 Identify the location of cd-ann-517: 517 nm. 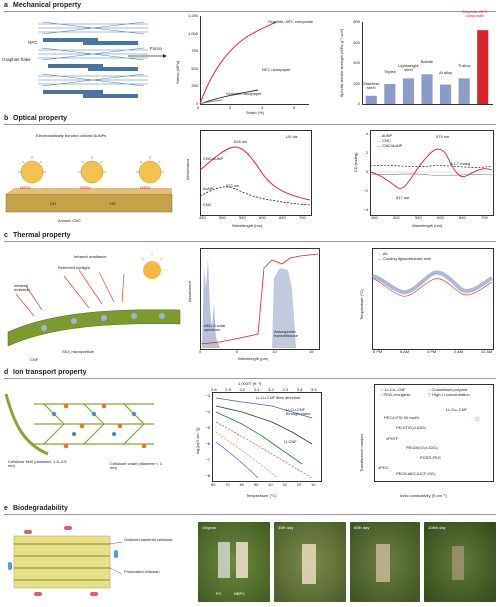
(403, 197).